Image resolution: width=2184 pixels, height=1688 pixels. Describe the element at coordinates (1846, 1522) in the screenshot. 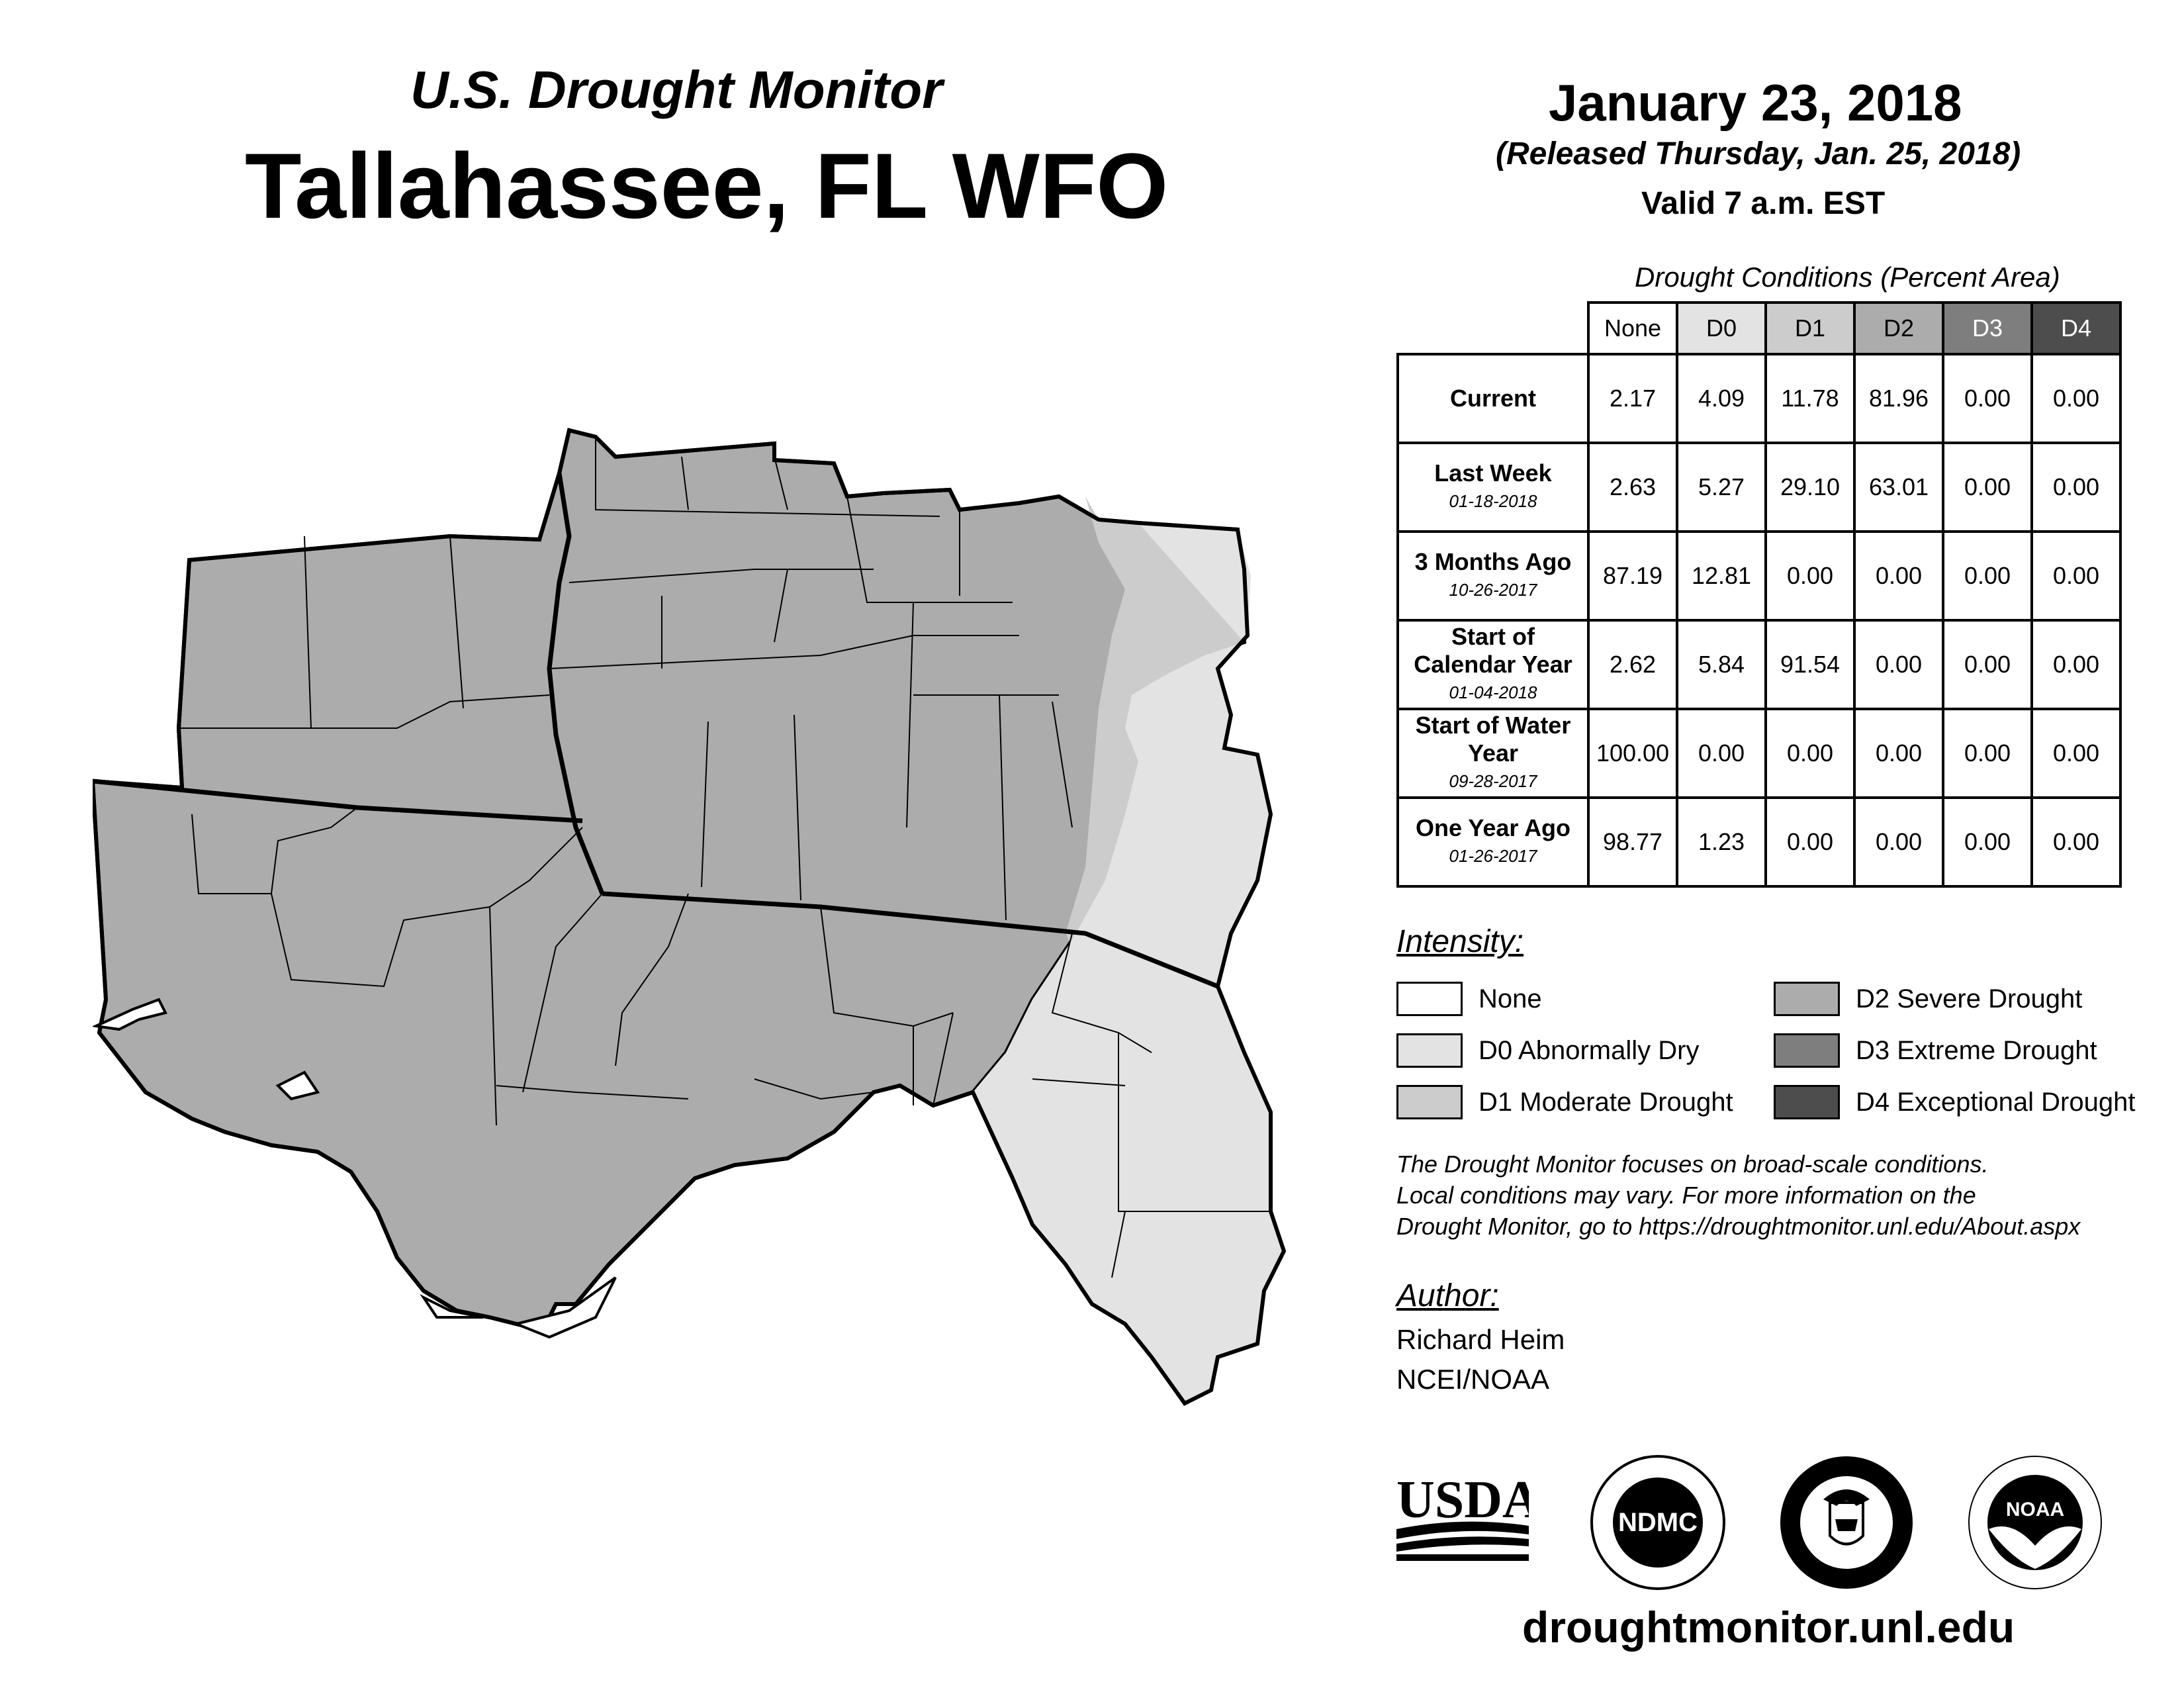

I see `doc-seal-logo` at that location.